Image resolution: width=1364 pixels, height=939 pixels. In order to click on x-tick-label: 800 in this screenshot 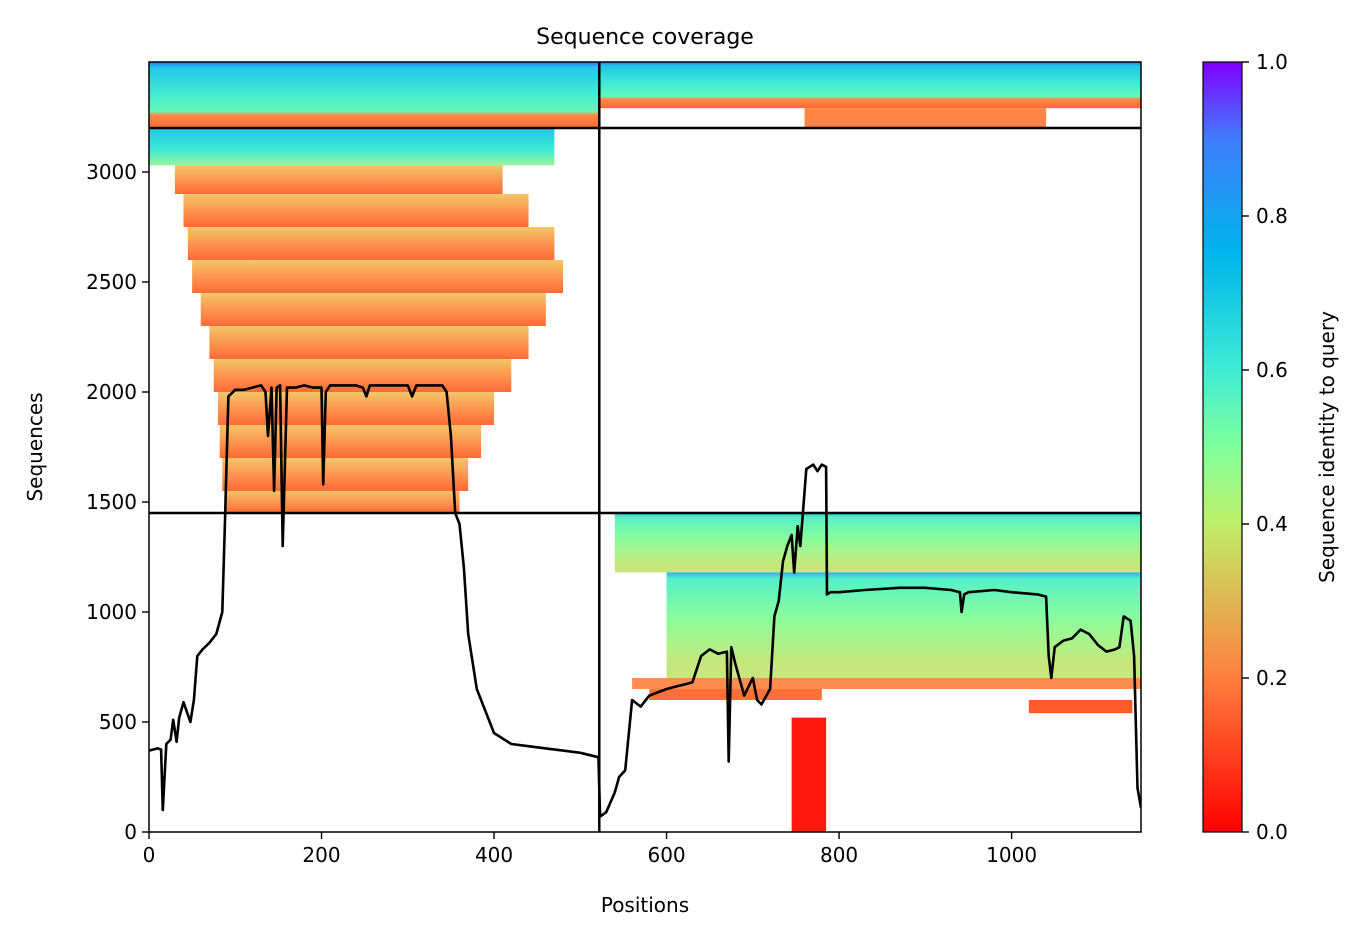, I will do `click(839, 855)`.